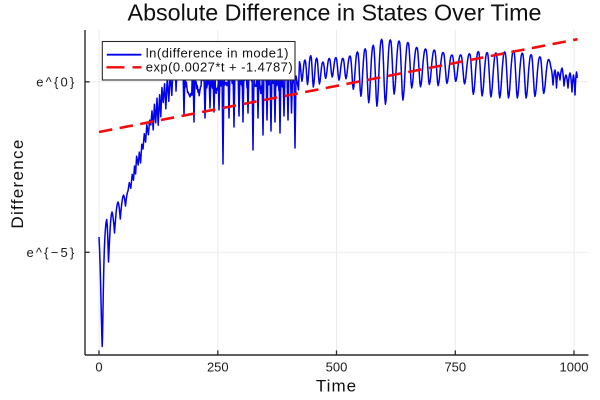 Image resolution: width=600 pixels, height=400 pixels. Describe the element at coordinates (574, 367) in the screenshot. I see `svg-text: 1000` at that location.